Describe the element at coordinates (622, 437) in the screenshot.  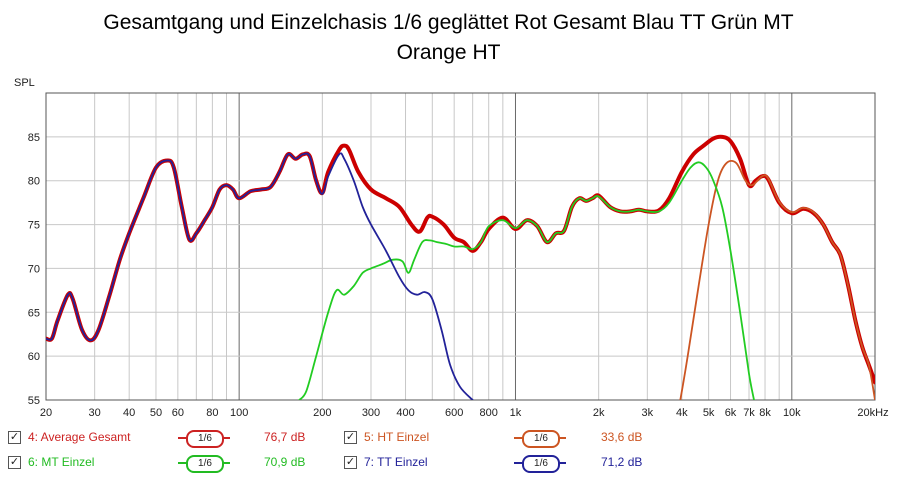
I see `legend-value-ht-einzel: 33,6 dB` at that location.